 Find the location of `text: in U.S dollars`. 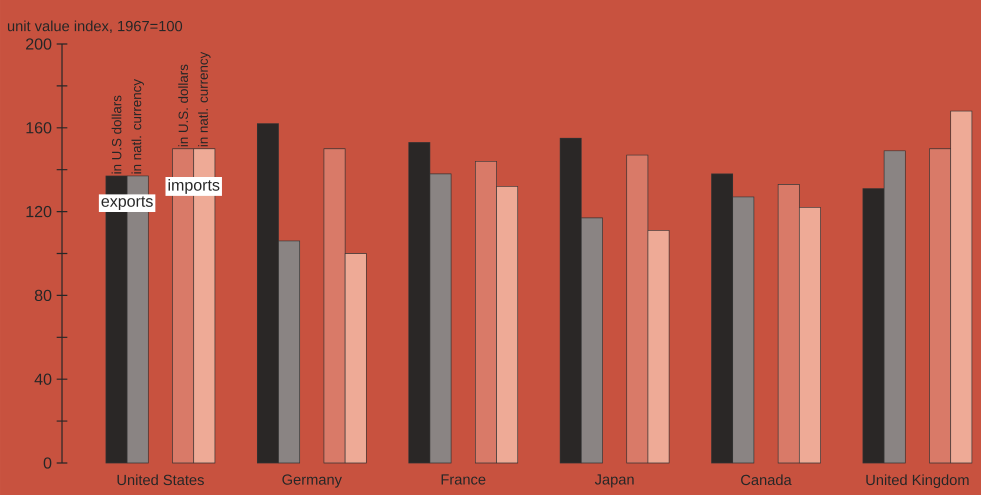

text: in U.S dollars is located at coordinates (117, 135).